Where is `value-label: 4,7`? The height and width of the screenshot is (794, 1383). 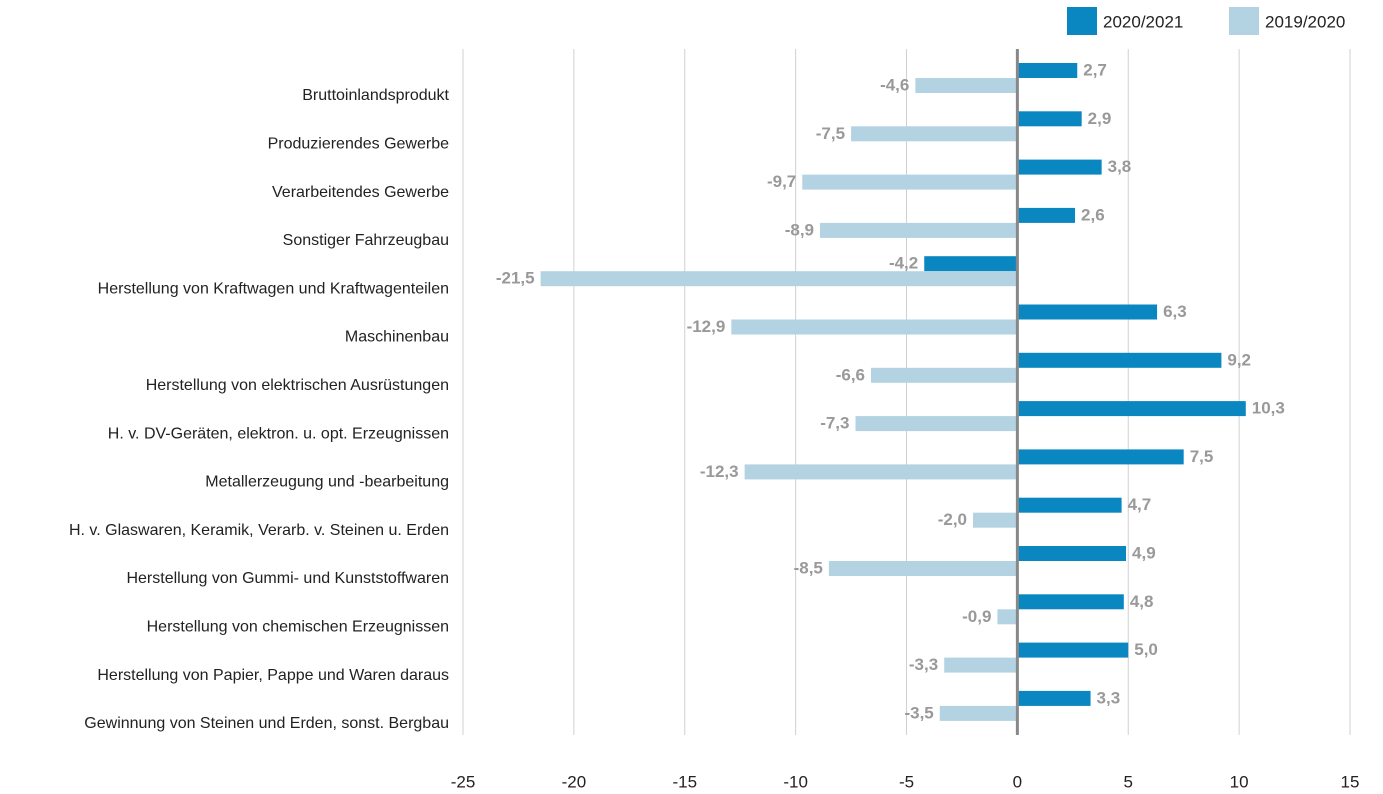 value-label: 4,7 is located at coordinates (1140, 504).